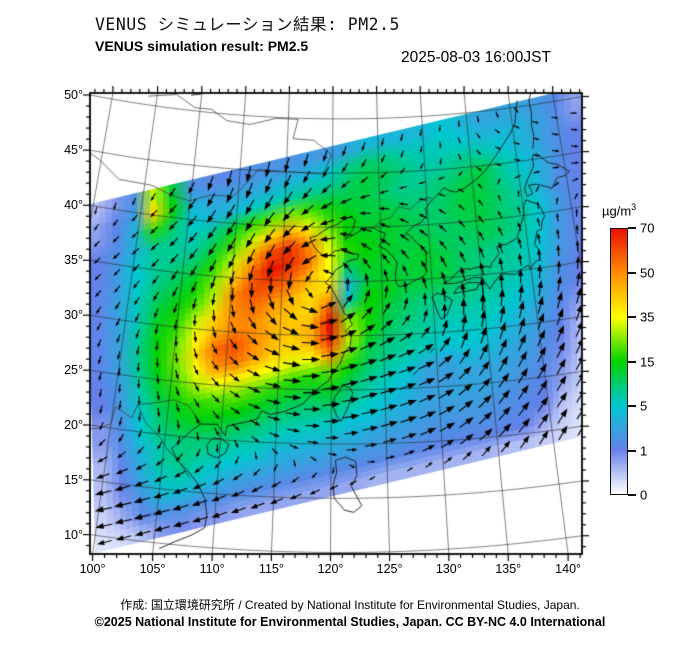 This screenshot has height=649, width=700. Describe the element at coordinates (271, 569) in the screenshot. I see `lon-tick-label: 115°` at that location.